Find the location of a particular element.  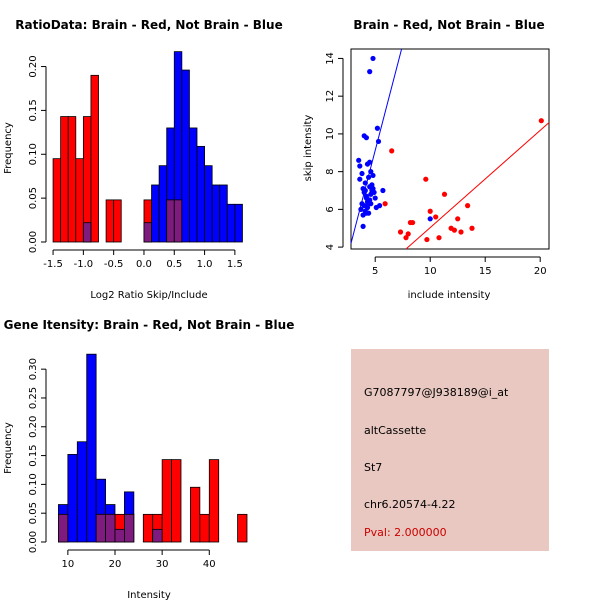

scatter-x-tick-label: 10 is located at coordinates (430, 271).